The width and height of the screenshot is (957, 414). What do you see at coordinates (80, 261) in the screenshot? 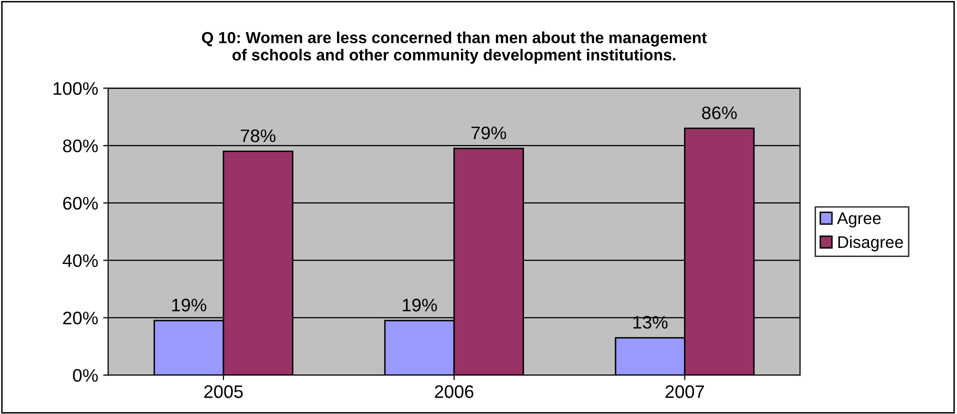
I see `y-tick-label: 40%` at bounding box center [80, 261].